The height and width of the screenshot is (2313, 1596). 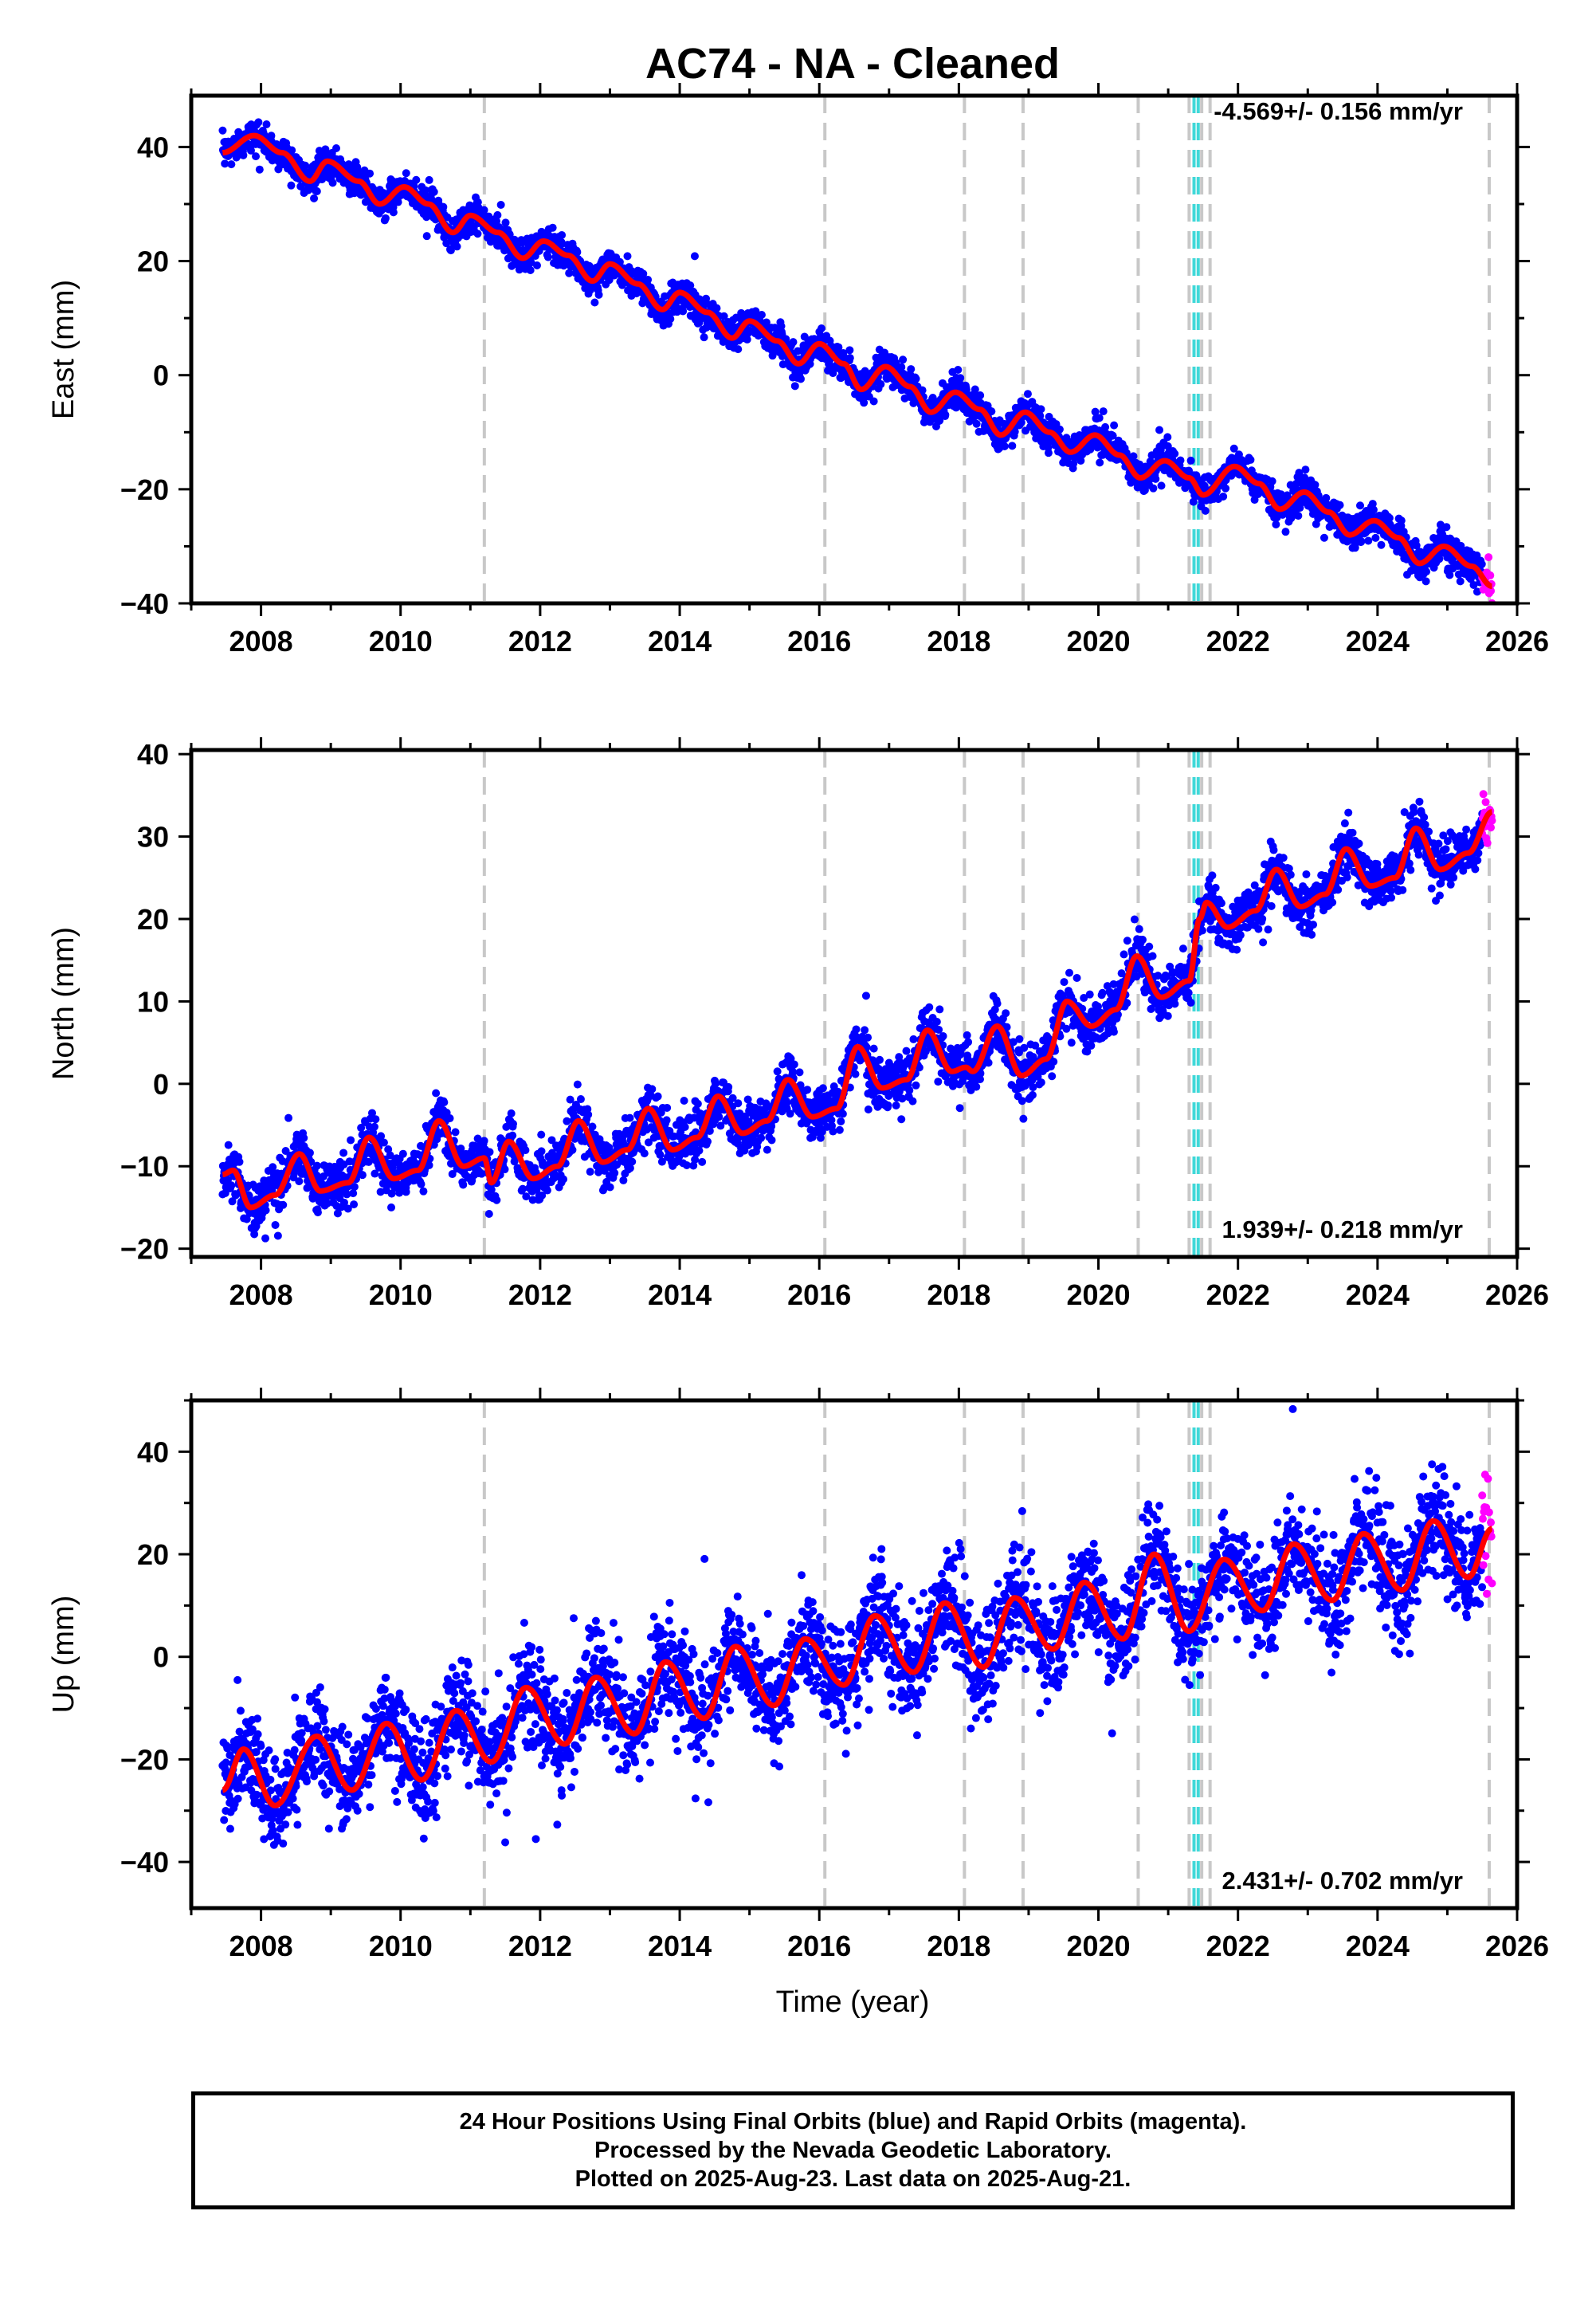 What do you see at coordinates (680, 641) in the screenshot?
I see `x-tick-label: 2014` at bounding box center [680, 641].